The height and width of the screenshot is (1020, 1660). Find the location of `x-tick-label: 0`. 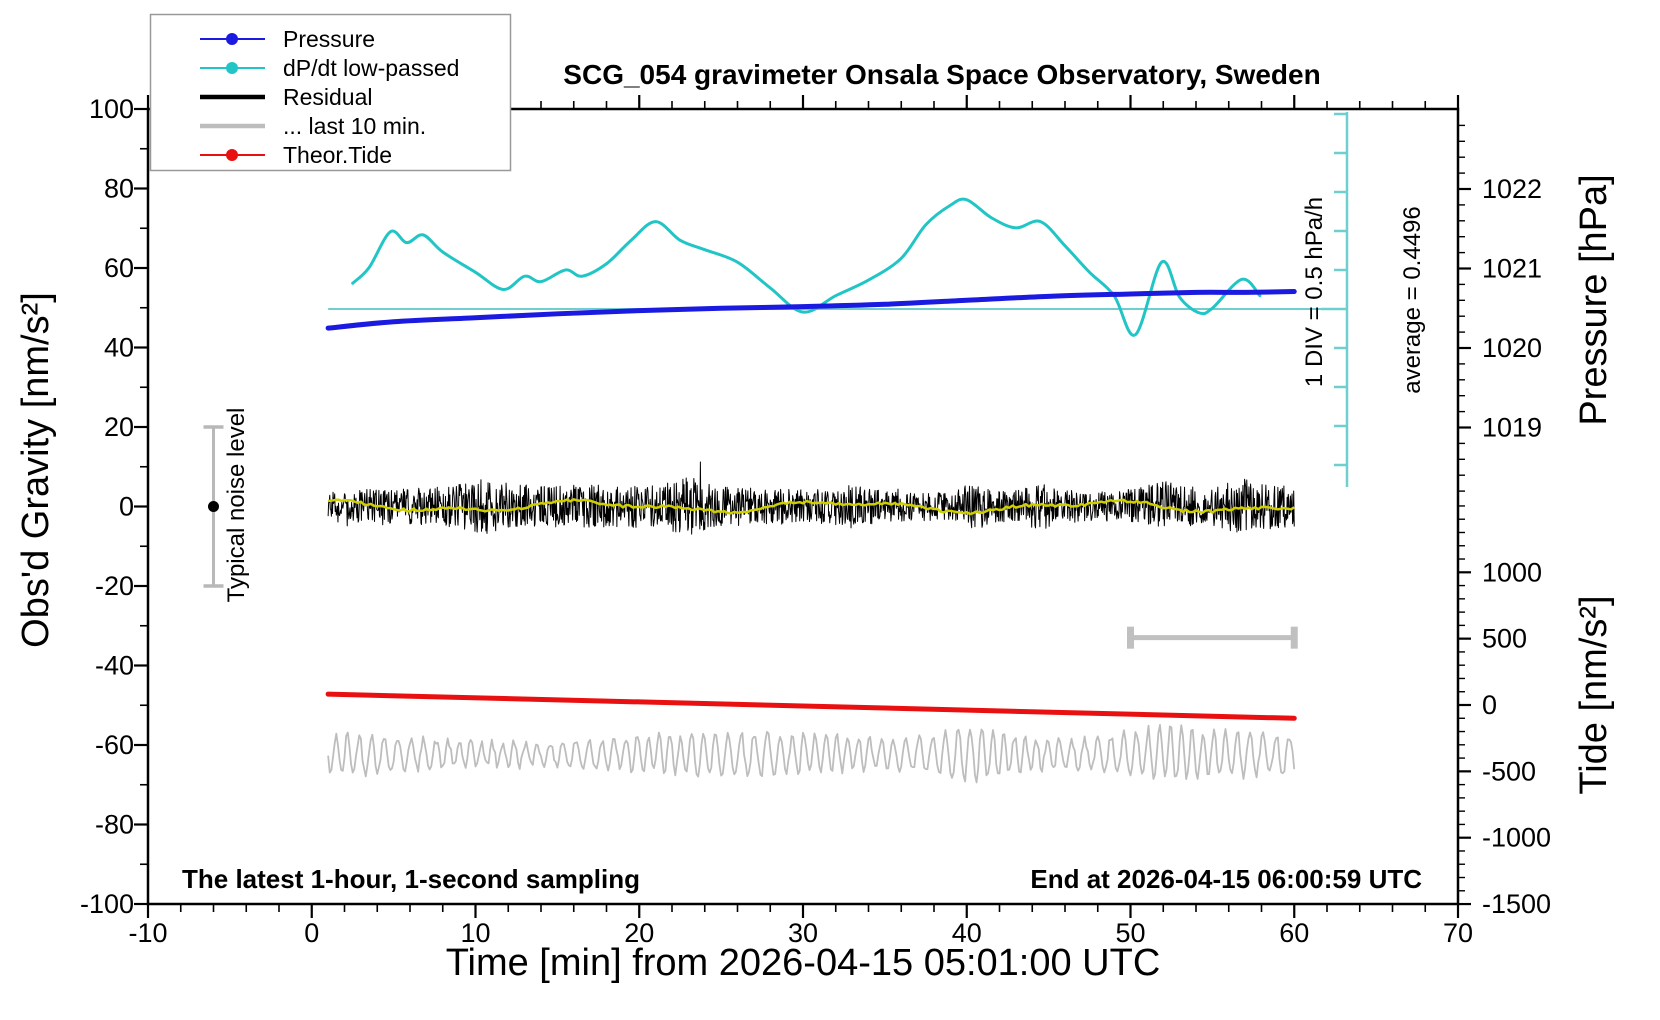

x-tick-label: 0 is located at coordinates (311, 933).